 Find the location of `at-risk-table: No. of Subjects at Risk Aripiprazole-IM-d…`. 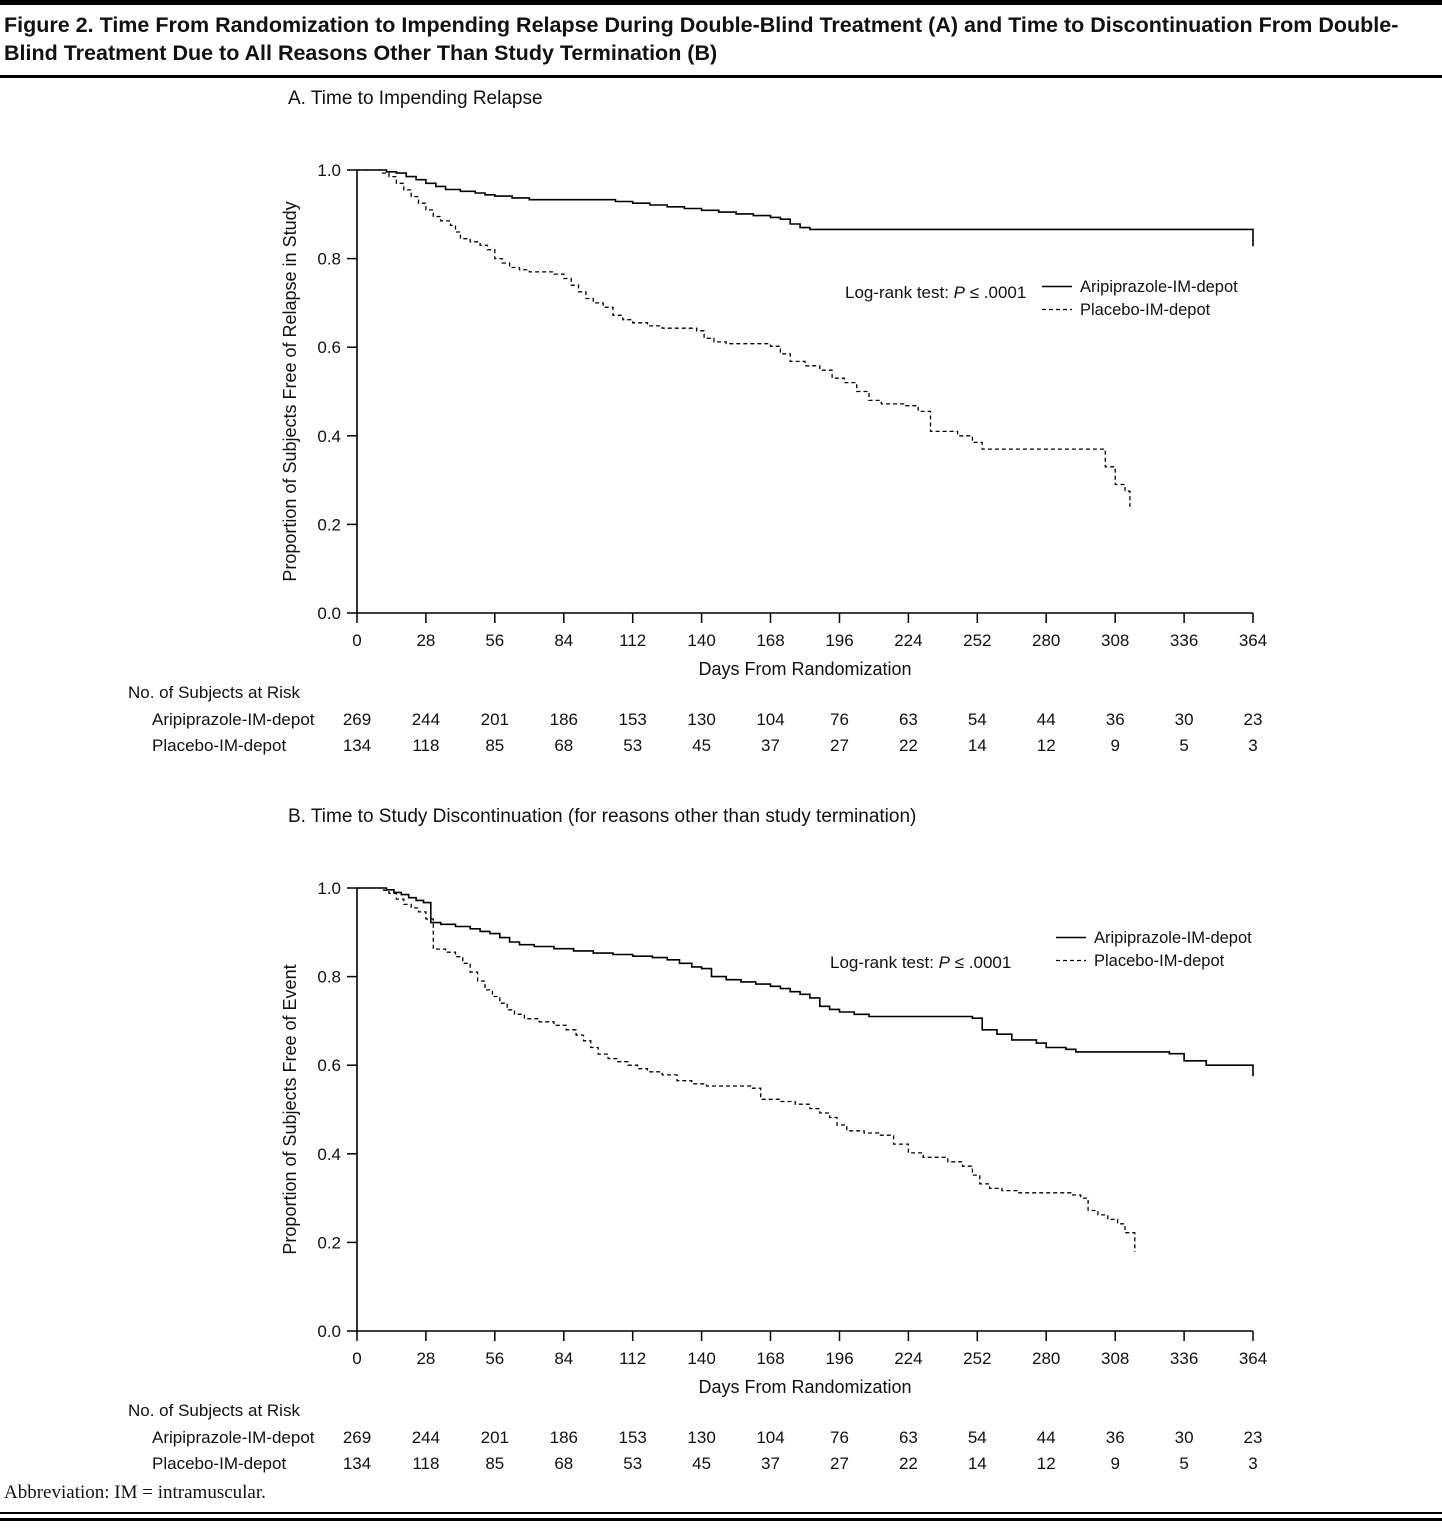

at-risk-table: No. of Subjects at Risk Aripiprazole-IM-d… is located at coordinates (695, 719).